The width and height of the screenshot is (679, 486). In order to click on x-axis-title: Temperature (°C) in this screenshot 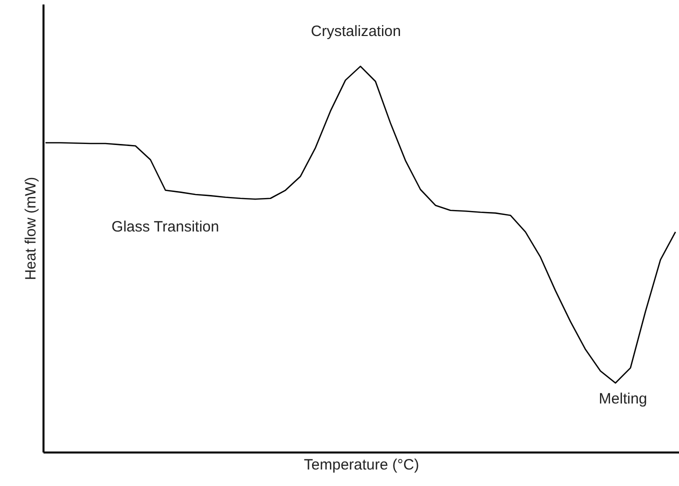, I will do `click(362, 465)`.